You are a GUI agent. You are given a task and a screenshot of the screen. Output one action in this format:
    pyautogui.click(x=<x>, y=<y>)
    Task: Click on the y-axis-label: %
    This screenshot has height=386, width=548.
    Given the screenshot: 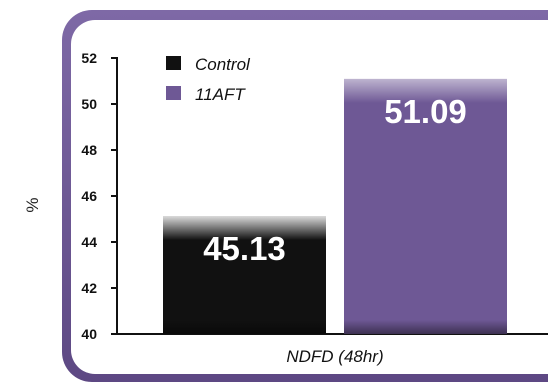 What is the action you would take?
    pyautogui.click(x=32, y=204)
    